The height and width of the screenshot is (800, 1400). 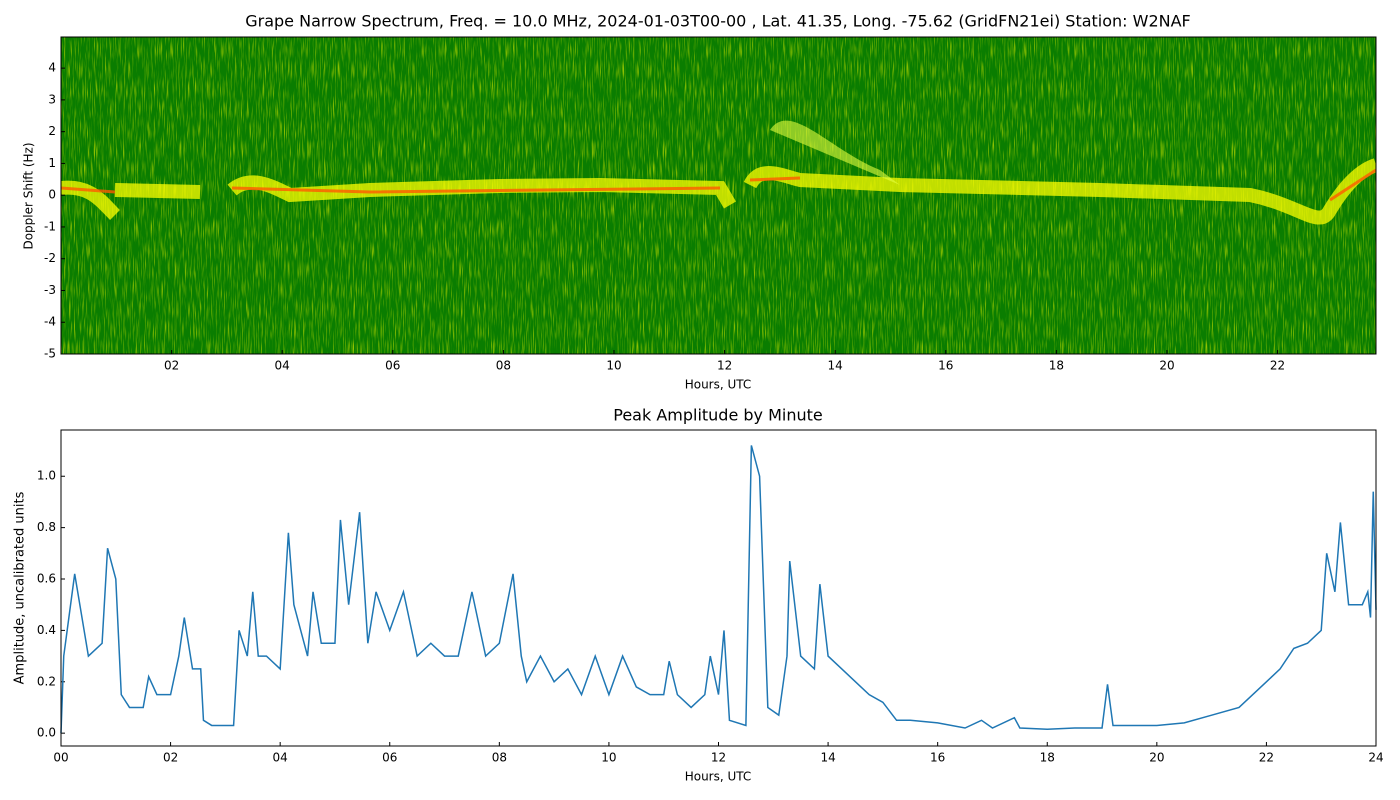 What do you see at coordinates (1375, 758) in the screenshot?
I see `x-tick-label: 24` at bounding box center [1375, 758].